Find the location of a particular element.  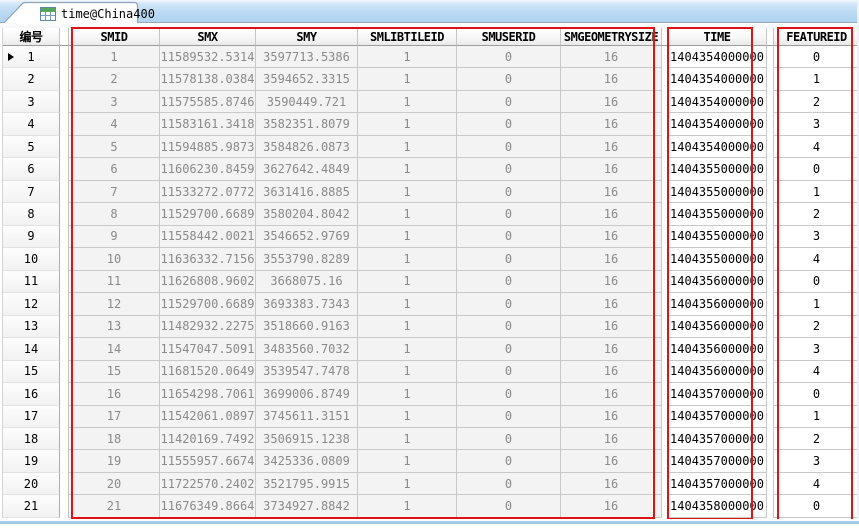

cell-smy: 3553790.8289 is located at coordinates (307, 259).